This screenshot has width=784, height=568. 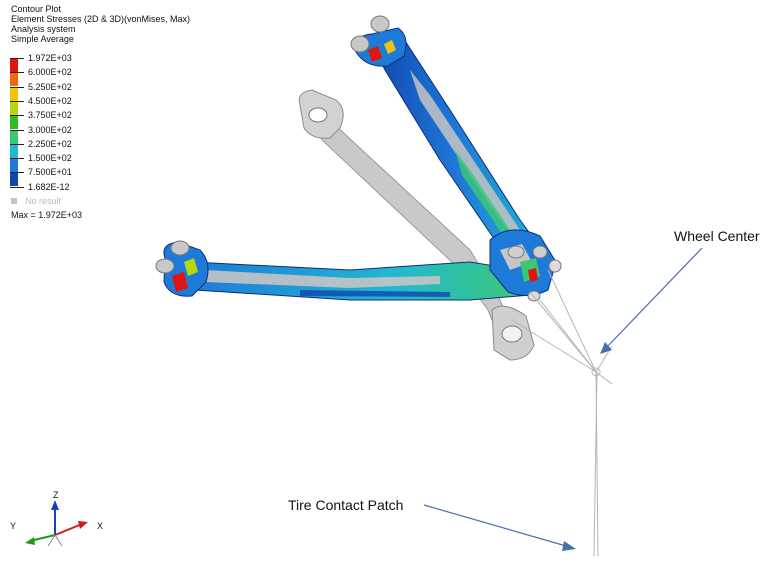 I want to click on legend-value: 3.000E+02, so click(x=50, y=129).